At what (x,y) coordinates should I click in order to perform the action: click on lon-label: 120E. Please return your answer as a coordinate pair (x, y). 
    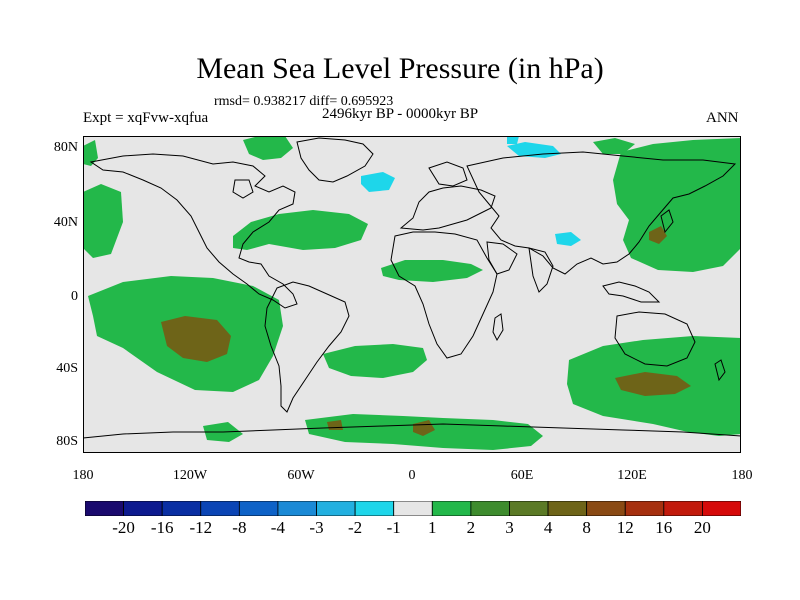
    Looking at the image, I should click on (632, 475).